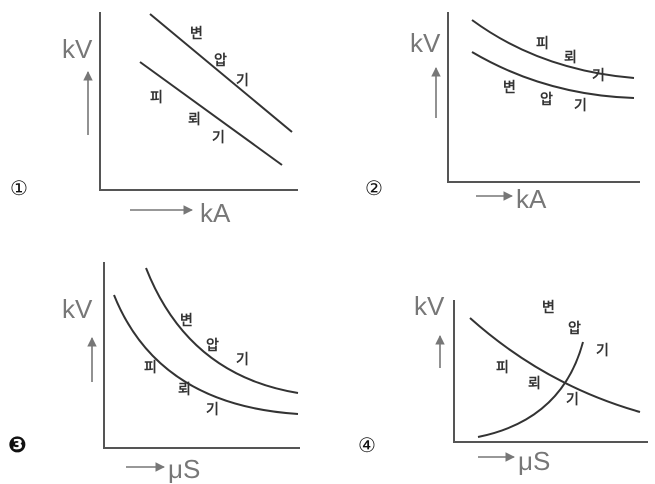 The width and height of the screenshot is (655, 484). Describe the element at coordinates (548, 308) in the screenshot. I see `option-4-upper-label-1: 변` at that location.